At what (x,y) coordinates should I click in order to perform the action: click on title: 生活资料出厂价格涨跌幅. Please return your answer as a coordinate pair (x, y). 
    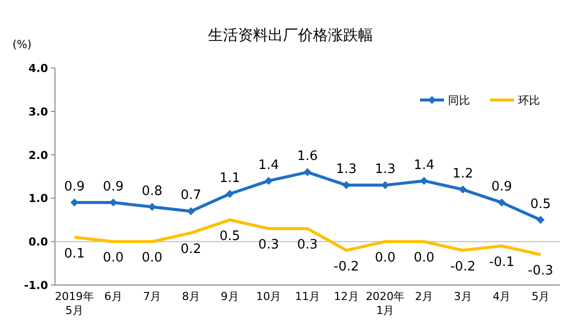
    Looking at the image, I should click on (290, 35).